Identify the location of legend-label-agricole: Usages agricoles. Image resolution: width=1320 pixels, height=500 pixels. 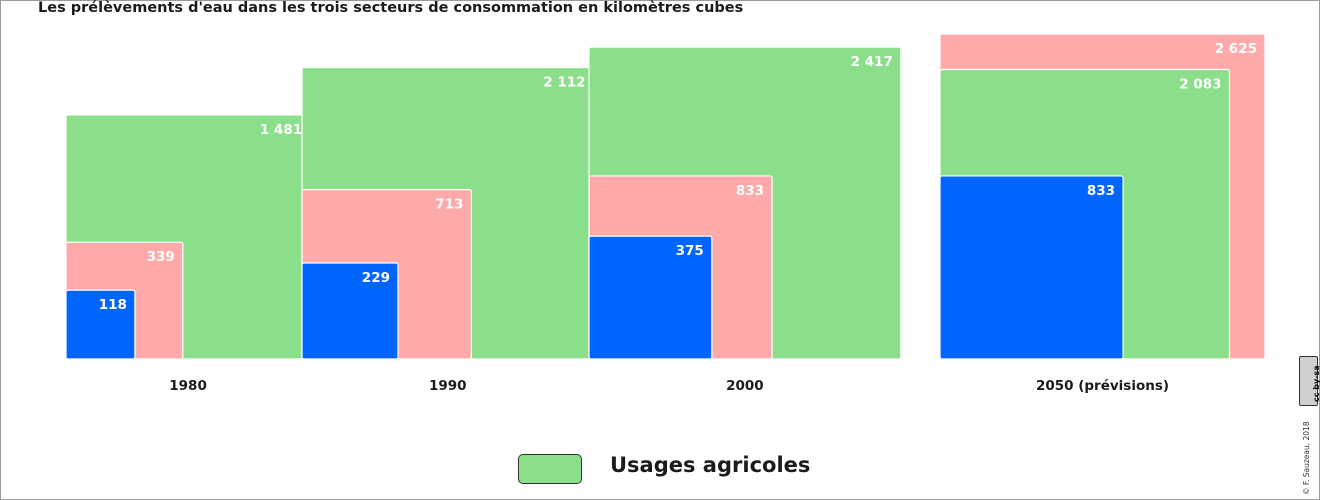
(710, 465).